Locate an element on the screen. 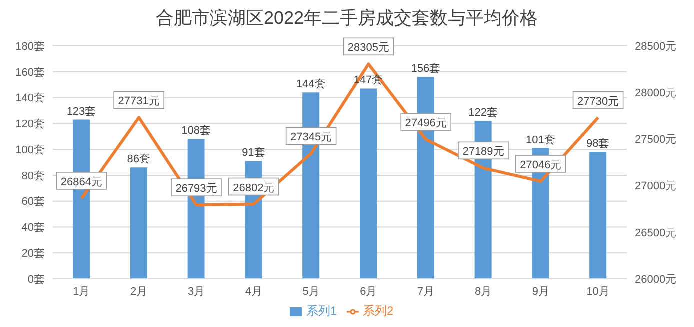 This screenshot has height=327, width=694. y-tick-label: 60套 is located at coordinates (33, 202).